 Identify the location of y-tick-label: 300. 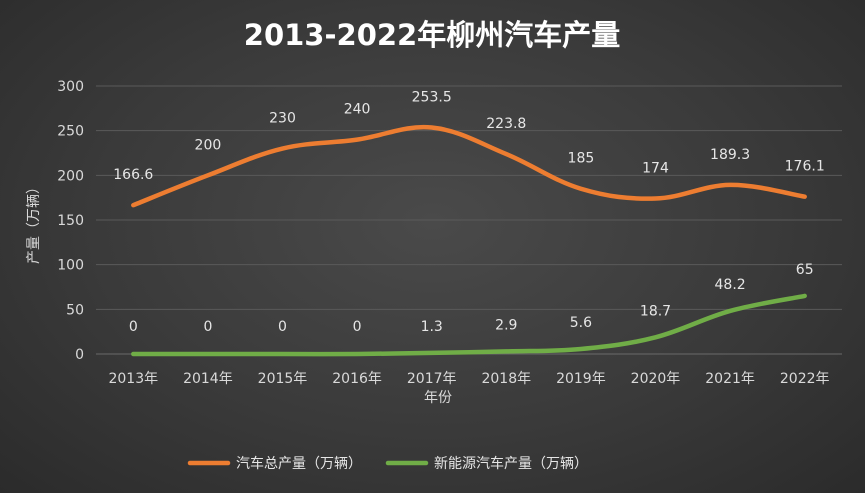
(70, 87).